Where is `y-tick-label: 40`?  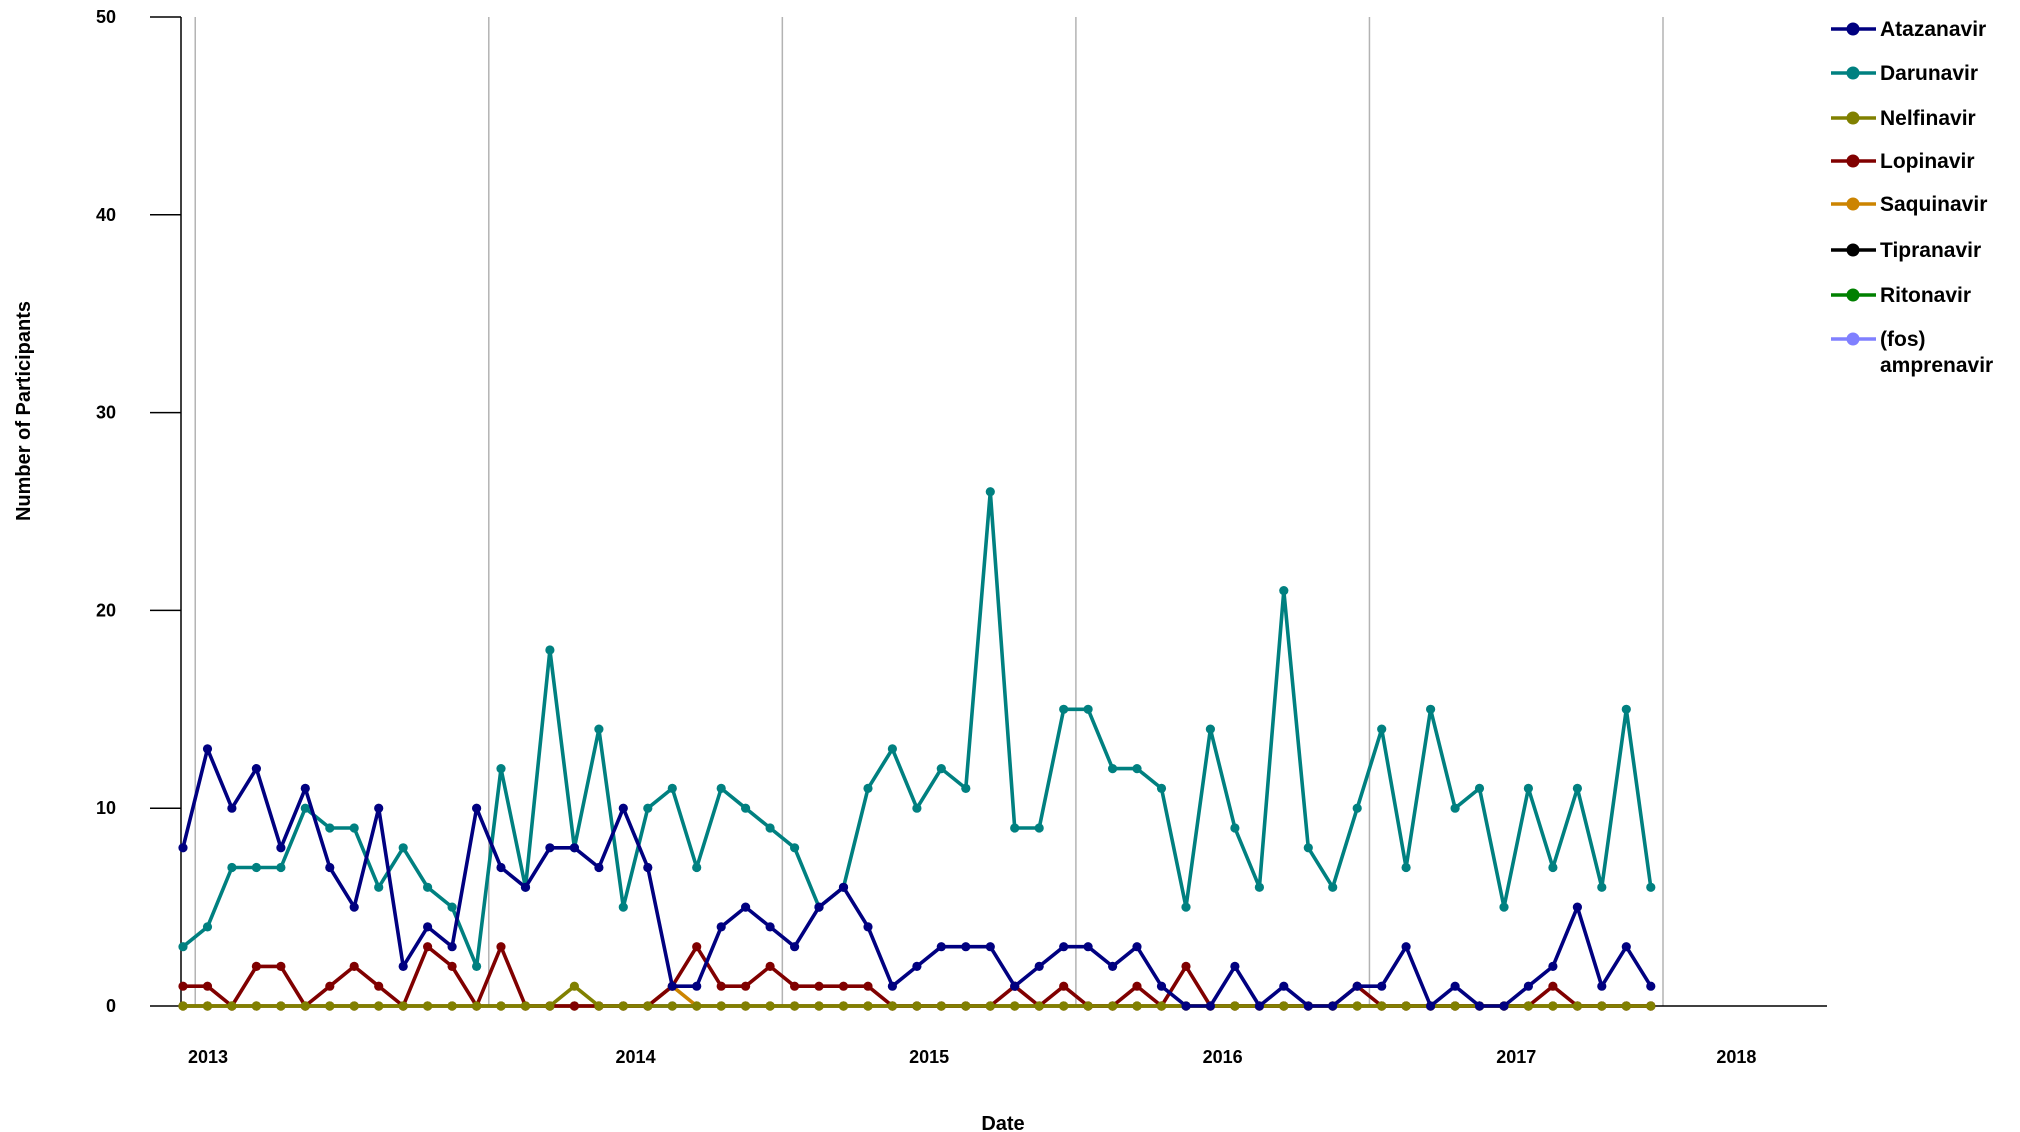
y-tick-label: 40 is located at coordinates (106, 215).